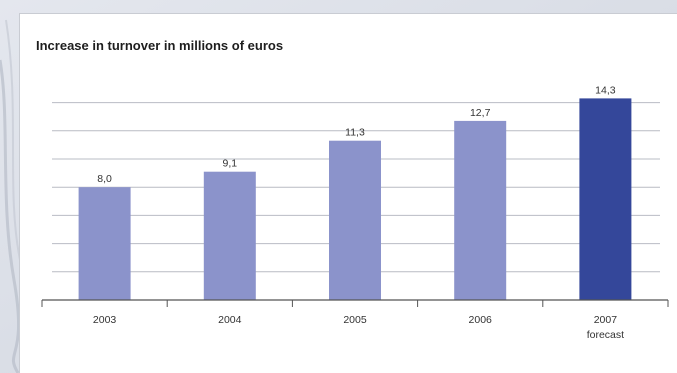 This screenshot has height=373, width=677. Describe the element at coordinates (230, 320) in the screenshot. I see `x-tick-label-2004: 2004` at that location.